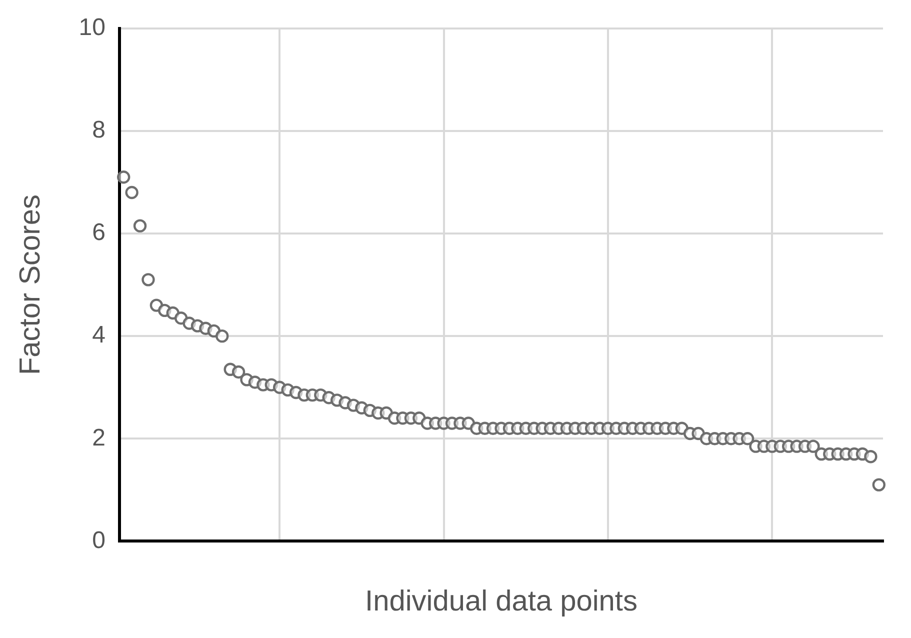 The height and width of the screenshot is (638, 911). I want to click on y-axis-title: Factor Scores, so click(30, 285).